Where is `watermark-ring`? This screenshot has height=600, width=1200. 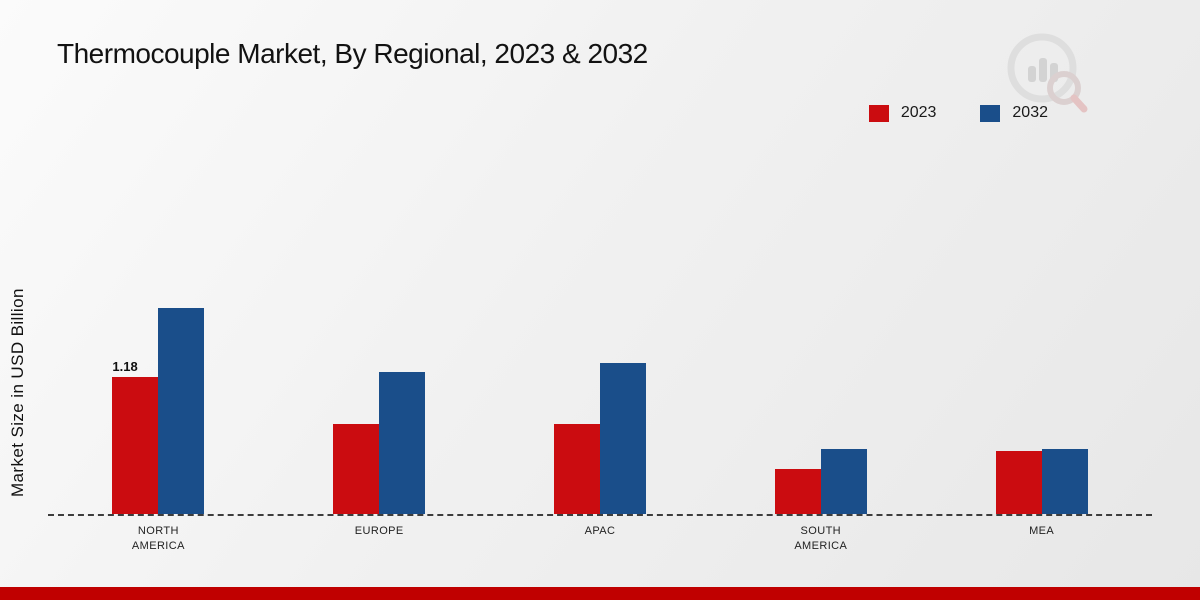 watermark-ring is located at coordinates (1042, 68).